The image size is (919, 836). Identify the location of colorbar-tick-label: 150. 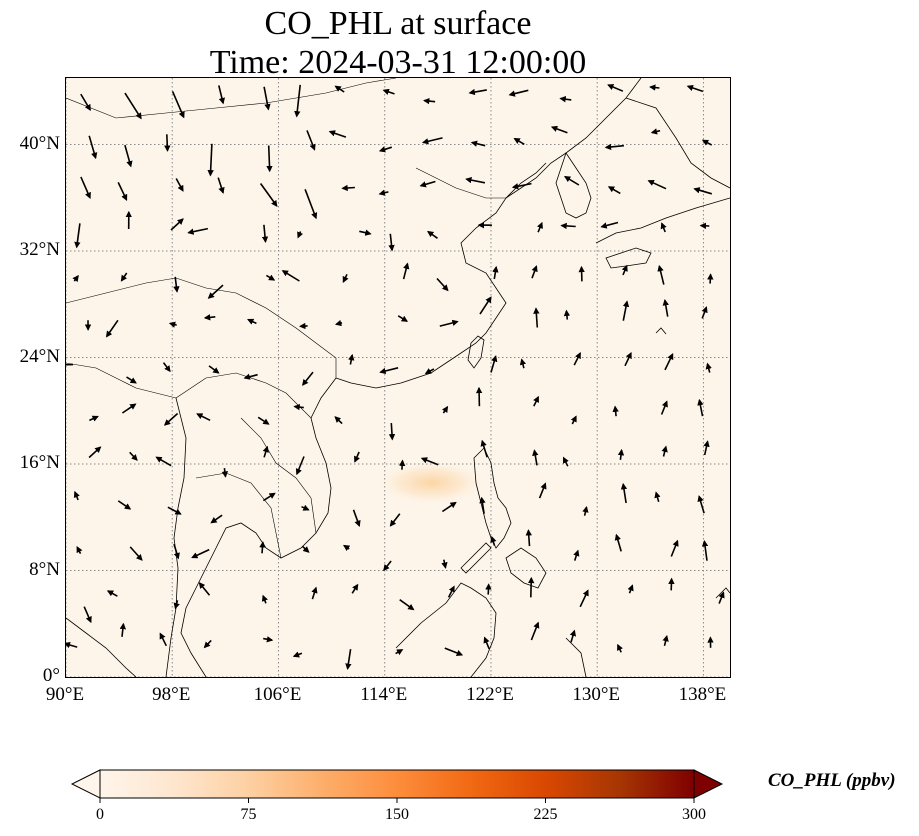
(397, 814).